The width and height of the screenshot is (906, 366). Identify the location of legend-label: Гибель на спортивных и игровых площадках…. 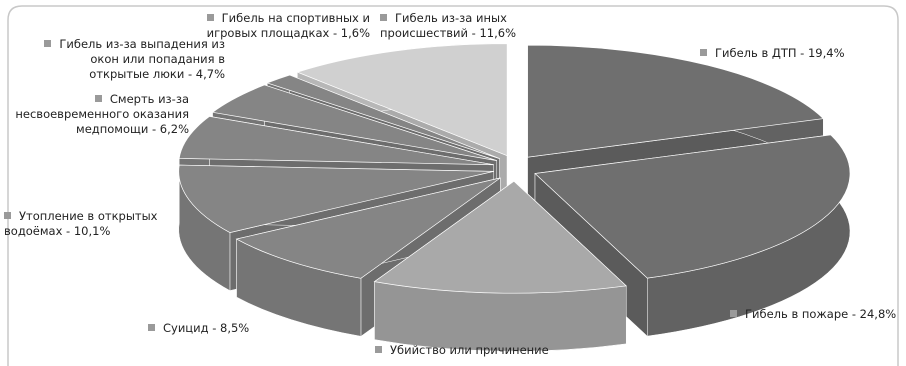
(287, 26).